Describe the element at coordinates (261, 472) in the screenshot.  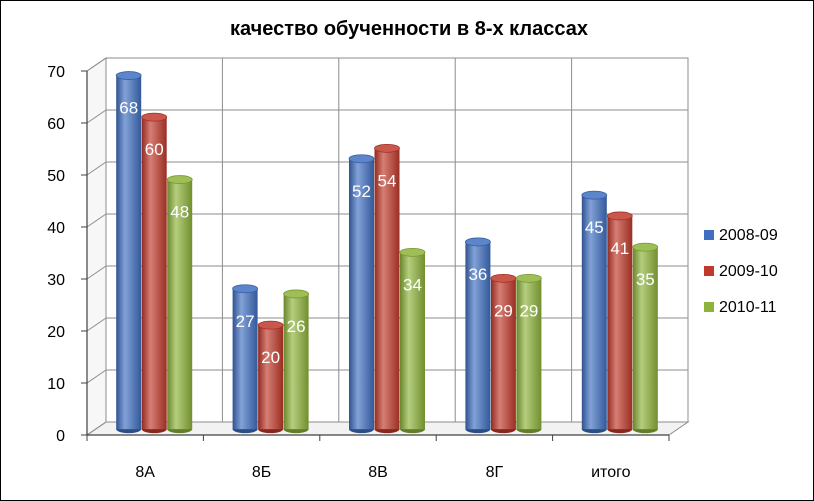
I see `x-category-label: 8Б` at that location.